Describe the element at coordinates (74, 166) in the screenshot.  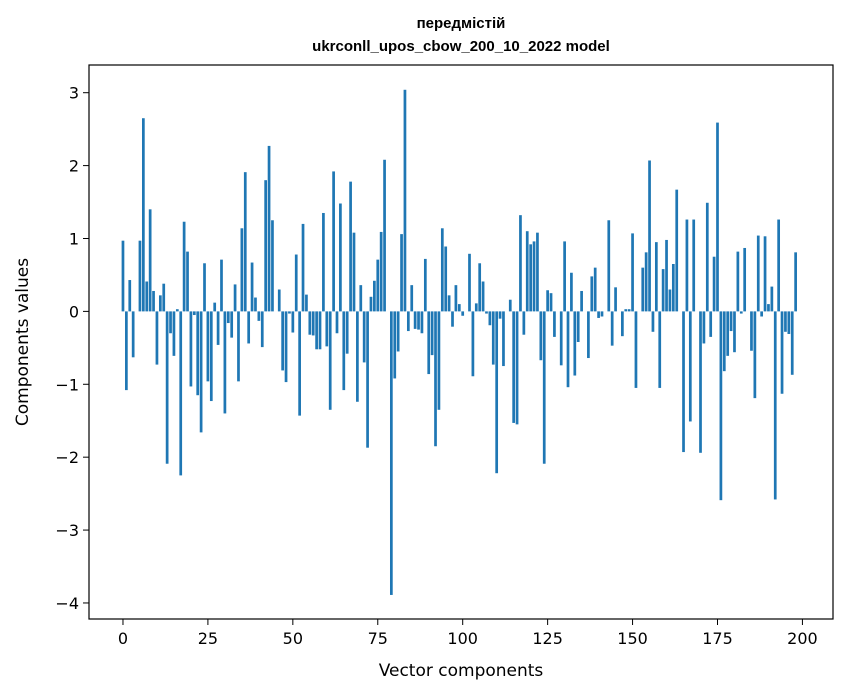
I see `y-tick-label: 2` at that location.